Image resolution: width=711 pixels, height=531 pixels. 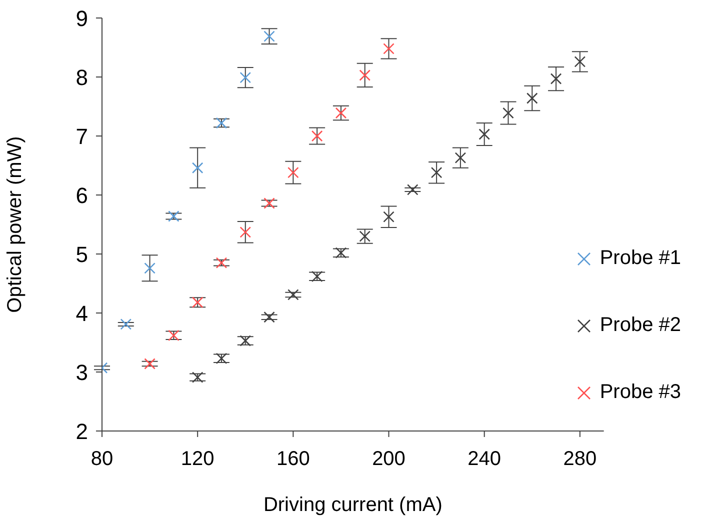 What do you see at coordinates (640, 258) in the screenshot?
I see `legend-label: Probe #1` at bounding box center [640, 258].